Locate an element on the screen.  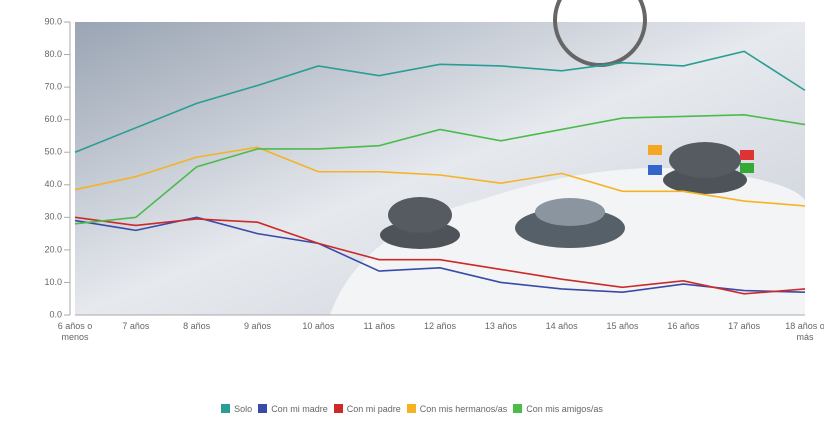
legend-item: Con mi madre is located at coordinates (293, 409).